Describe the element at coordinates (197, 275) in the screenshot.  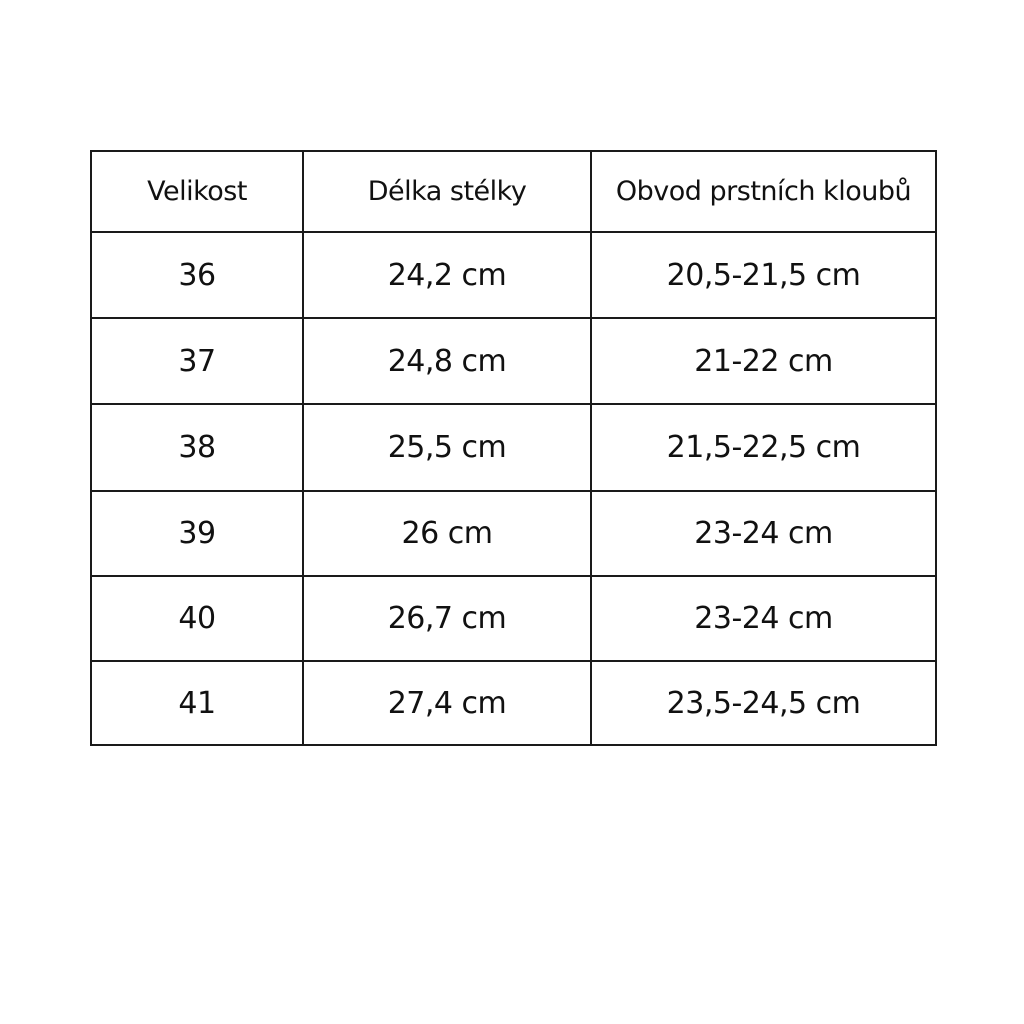
I see `size-cell: 36` at that location.